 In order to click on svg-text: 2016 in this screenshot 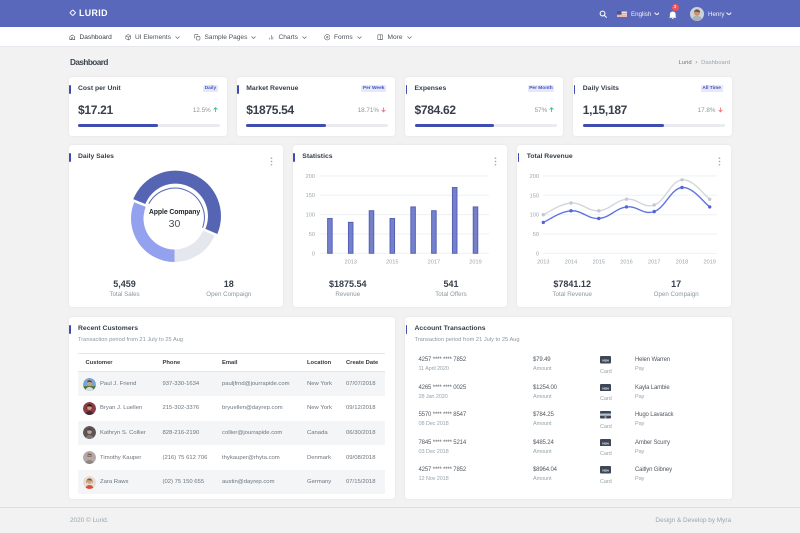, I will do `click(626, 263)`.